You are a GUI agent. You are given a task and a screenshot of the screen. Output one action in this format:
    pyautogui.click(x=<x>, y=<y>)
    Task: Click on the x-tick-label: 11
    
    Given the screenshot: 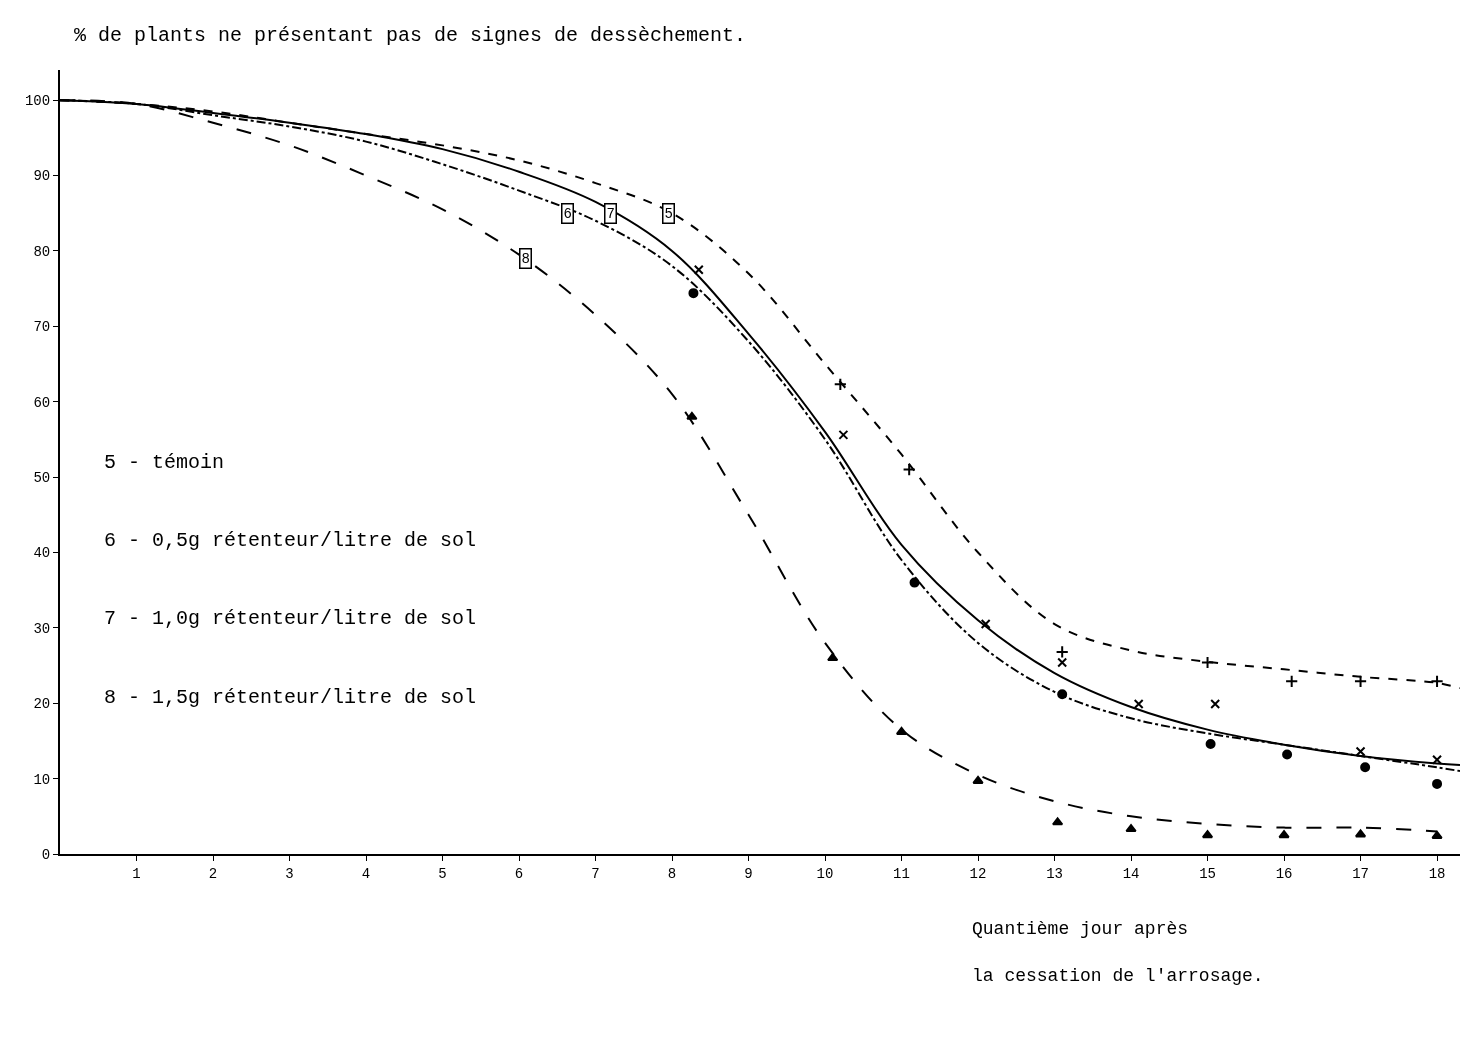 What is the action you would take?
    pyautogui.click(x=901, y=873)
    